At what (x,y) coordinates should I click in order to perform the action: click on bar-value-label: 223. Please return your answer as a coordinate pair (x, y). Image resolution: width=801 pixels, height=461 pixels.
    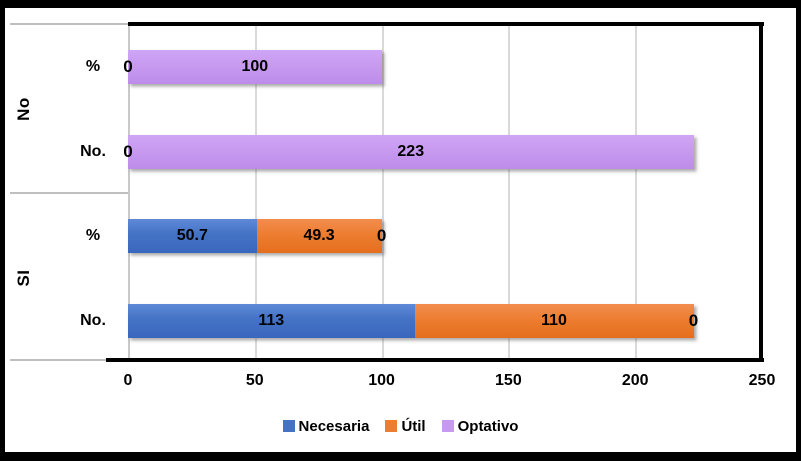
    Looking at the image, I should click on (411, 151).